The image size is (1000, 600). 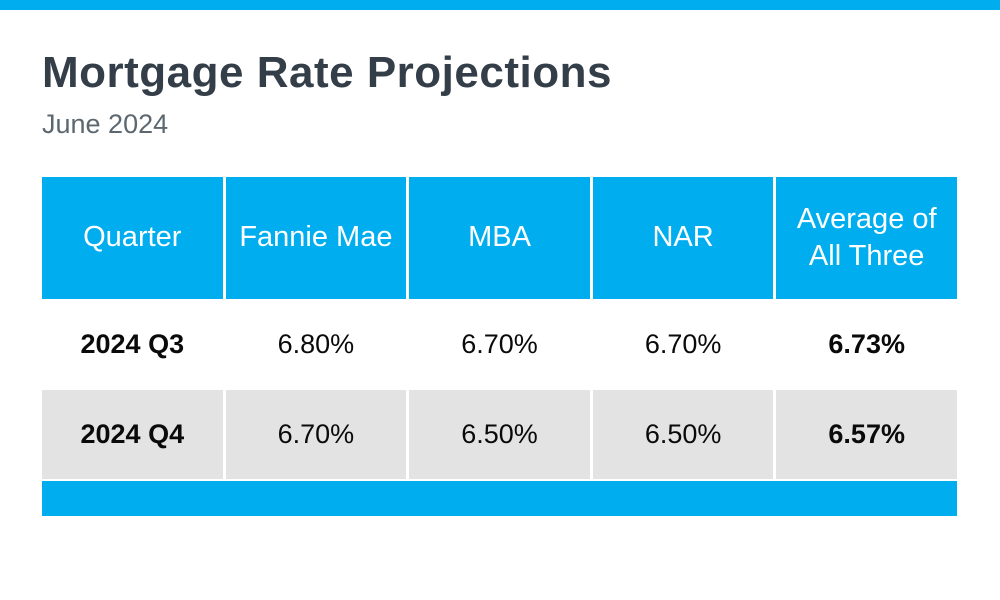 What do you see at coordinates (132, 434) in the screenshot?
I see `cell-q4-quarter: 2024 Q4` at bounding box center [132, 434].